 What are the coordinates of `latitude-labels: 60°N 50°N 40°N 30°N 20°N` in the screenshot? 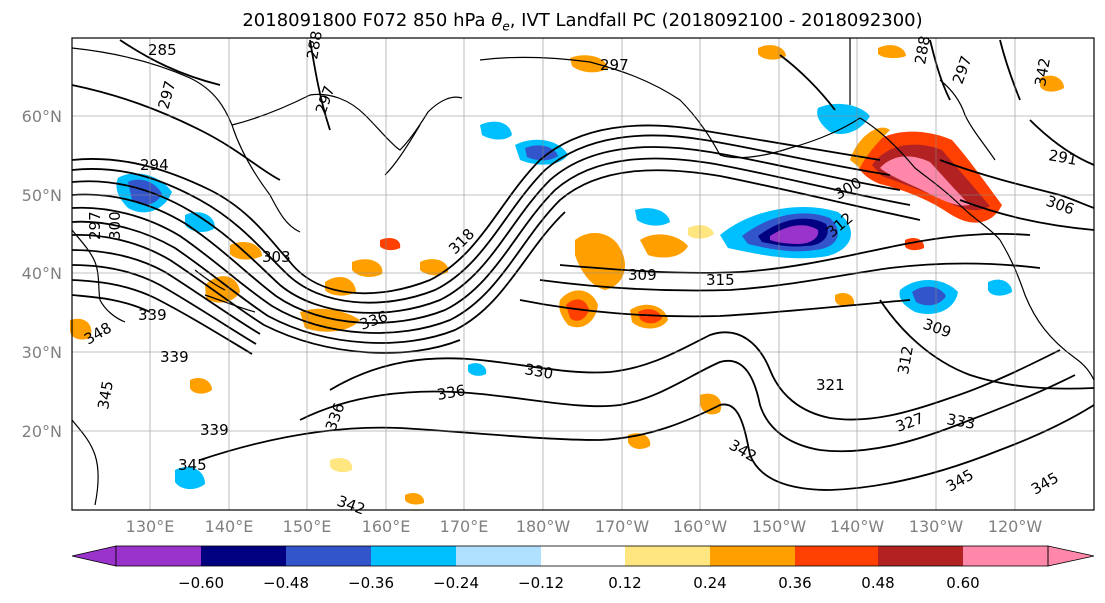 It's located at (42, 274).